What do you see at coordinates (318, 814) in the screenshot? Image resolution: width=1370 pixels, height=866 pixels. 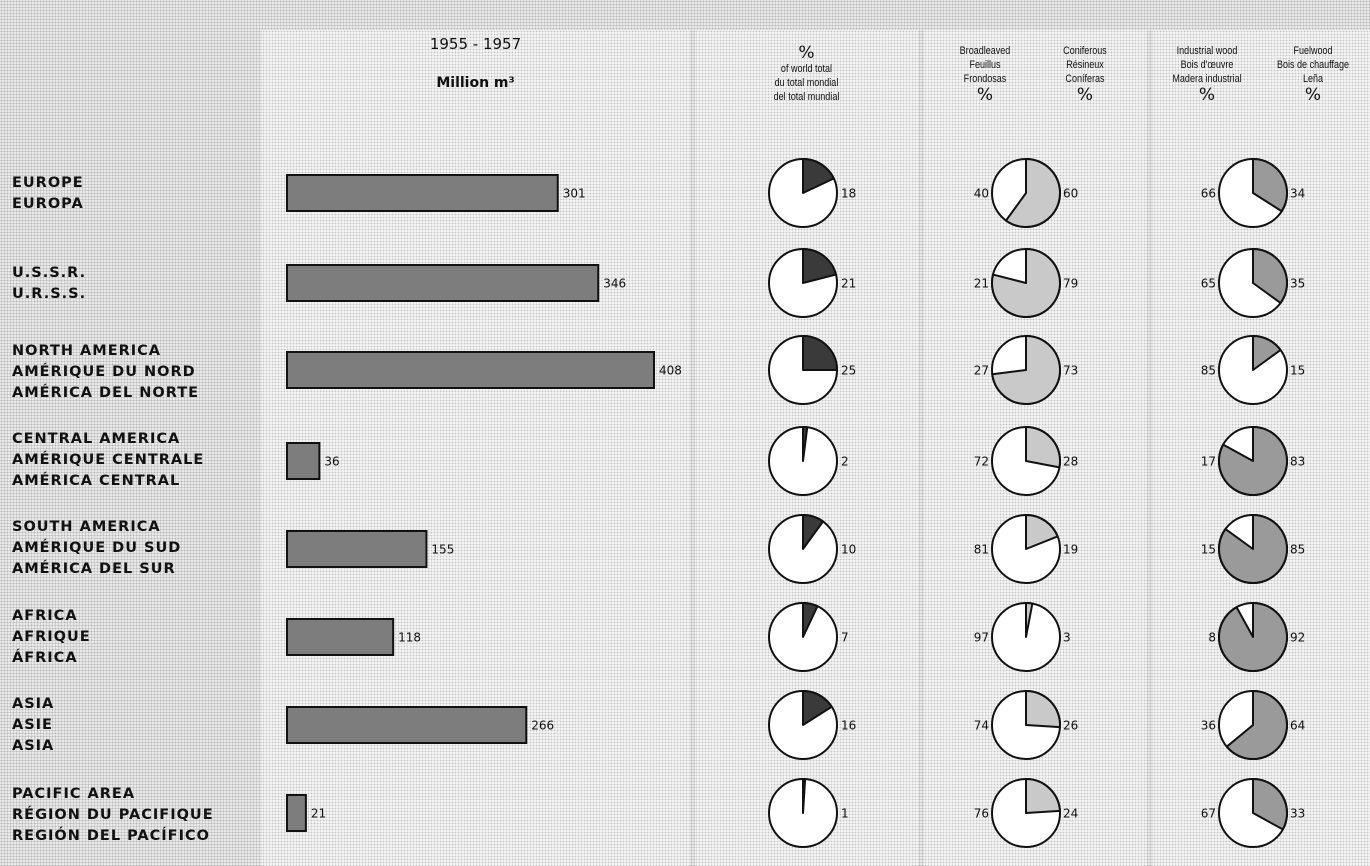 I see `bar-value-pacific-area: 21` at bounding box center [318, 814].